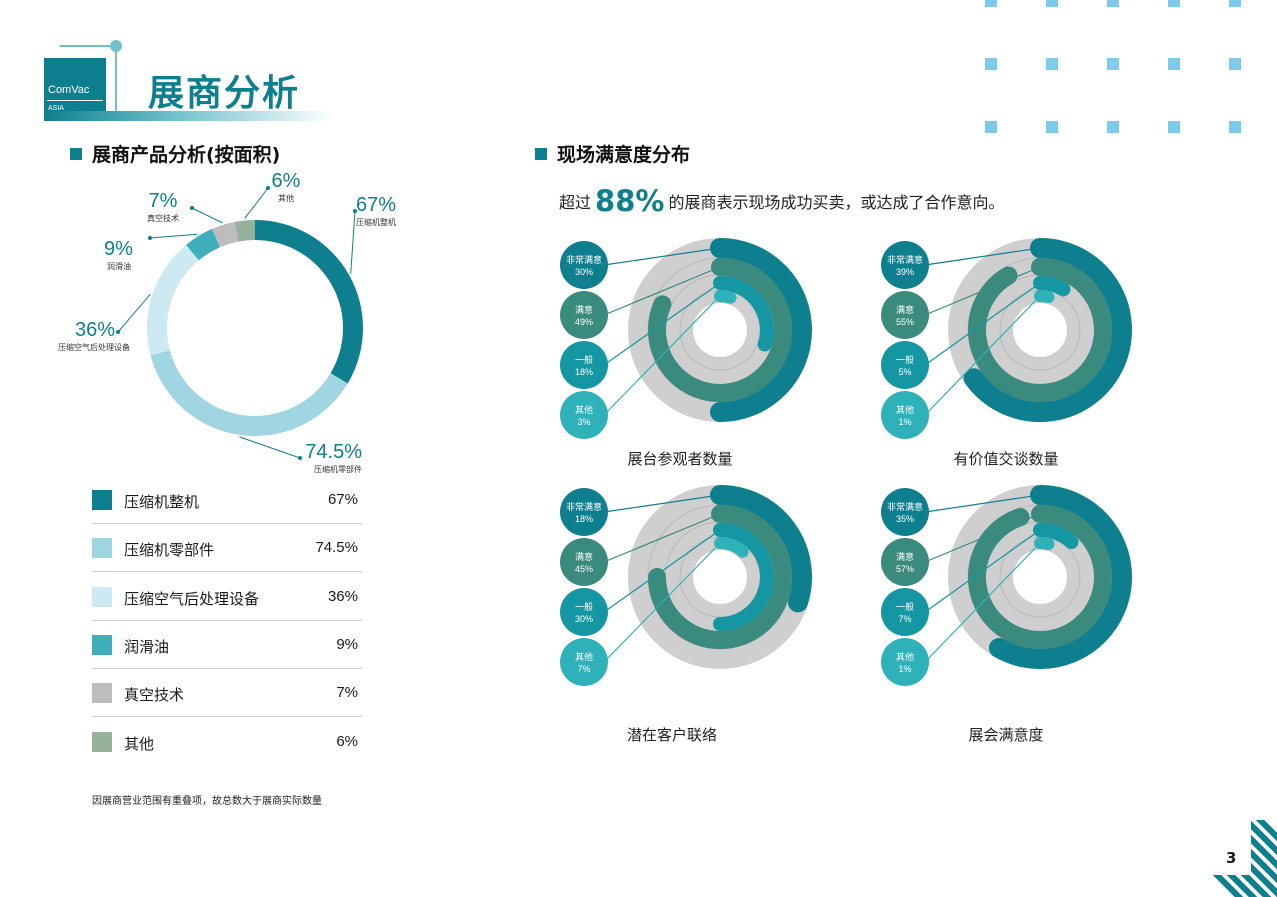 Image resolution: width=1277 pixels, height=897 pixels. What do you see at coordinates (1113, 66) in the screenshot?
I see `decorative-dot-grid` at bounding box center [1113, 66].